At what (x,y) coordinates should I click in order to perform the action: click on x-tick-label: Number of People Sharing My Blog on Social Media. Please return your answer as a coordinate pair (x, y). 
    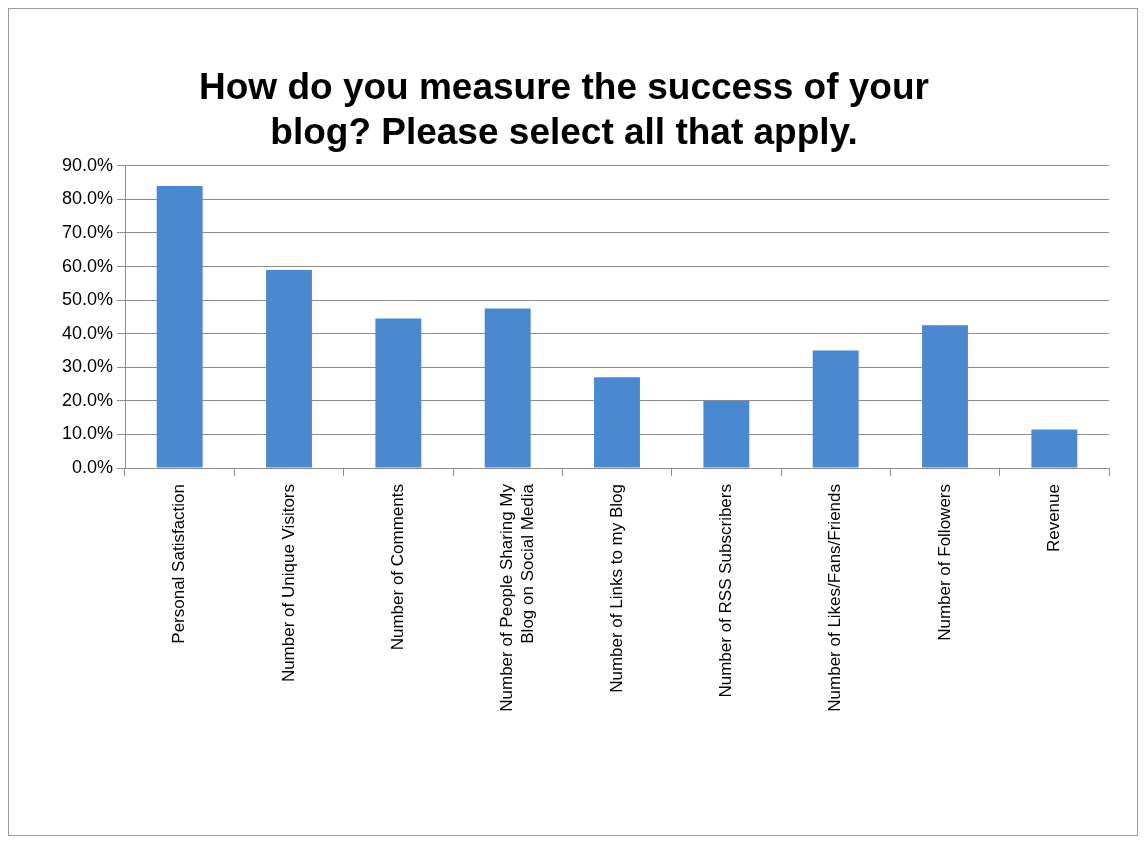
    Looking at the image, I should click on (517, 597).